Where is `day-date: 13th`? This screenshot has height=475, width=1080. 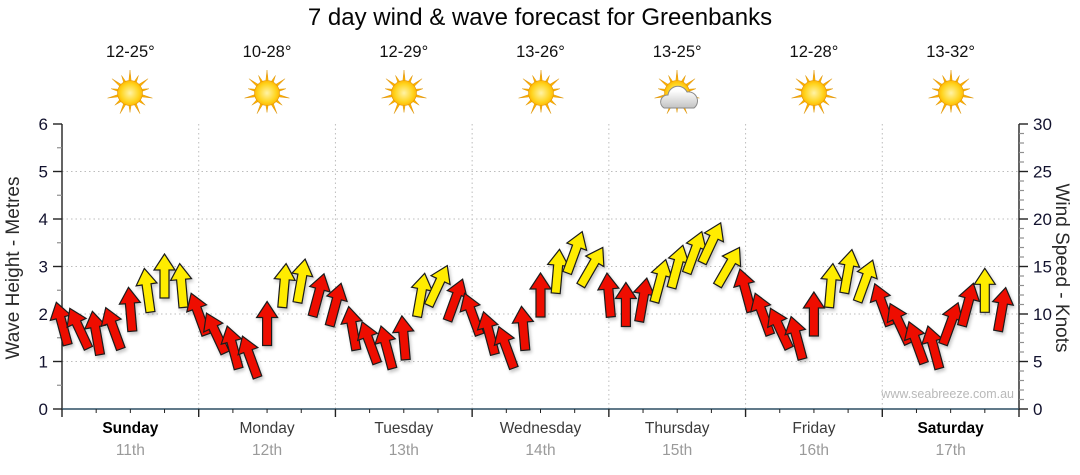 day-date: 13th is located at coordinates (403, 450).